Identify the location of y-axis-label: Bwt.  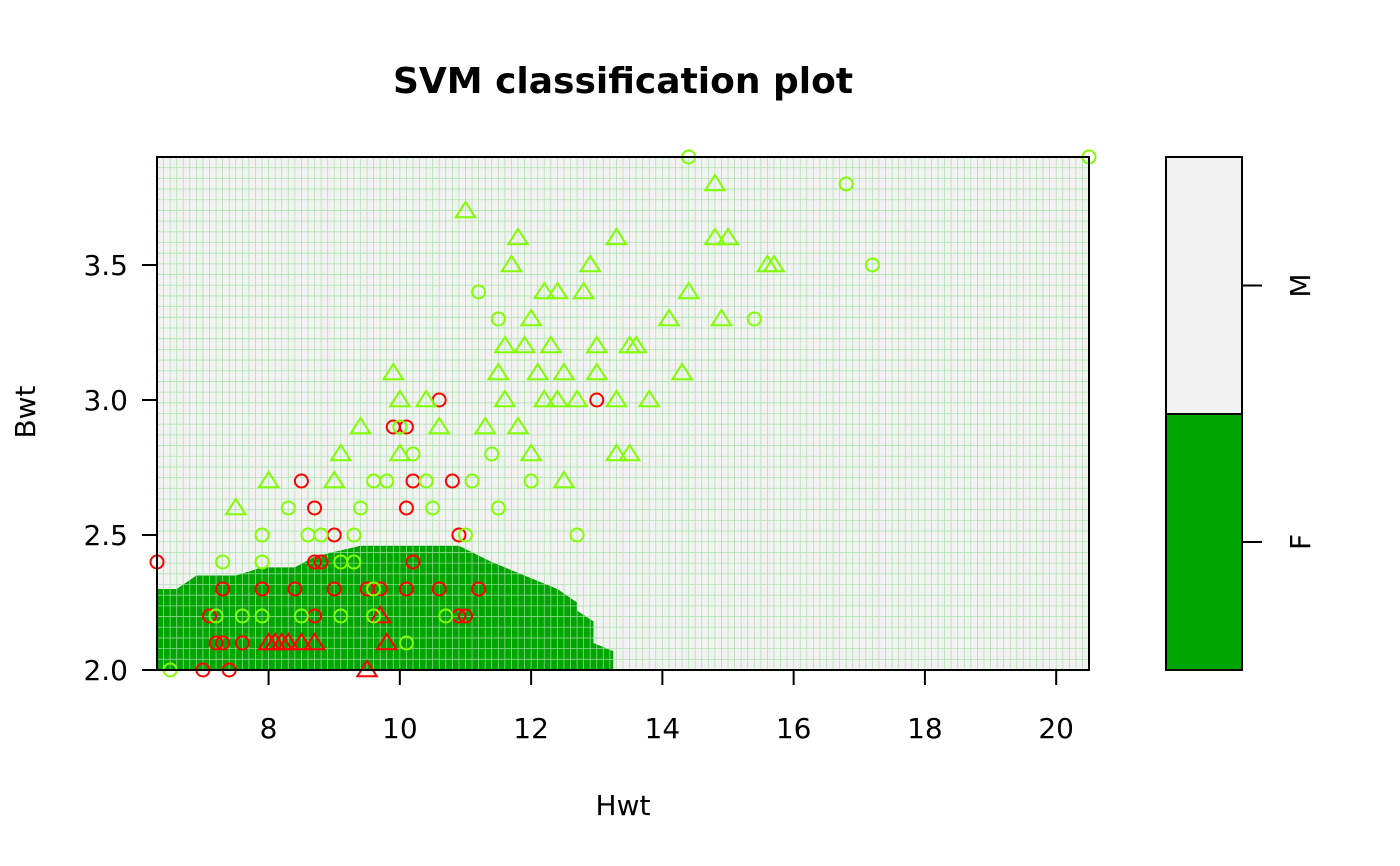
(25, 411).